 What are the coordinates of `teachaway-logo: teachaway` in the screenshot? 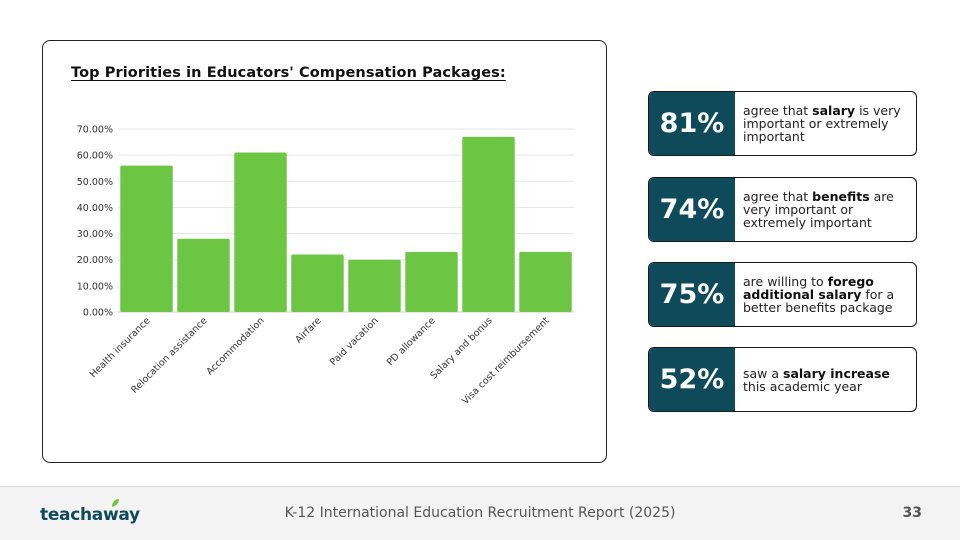 It's located at (90, 512).